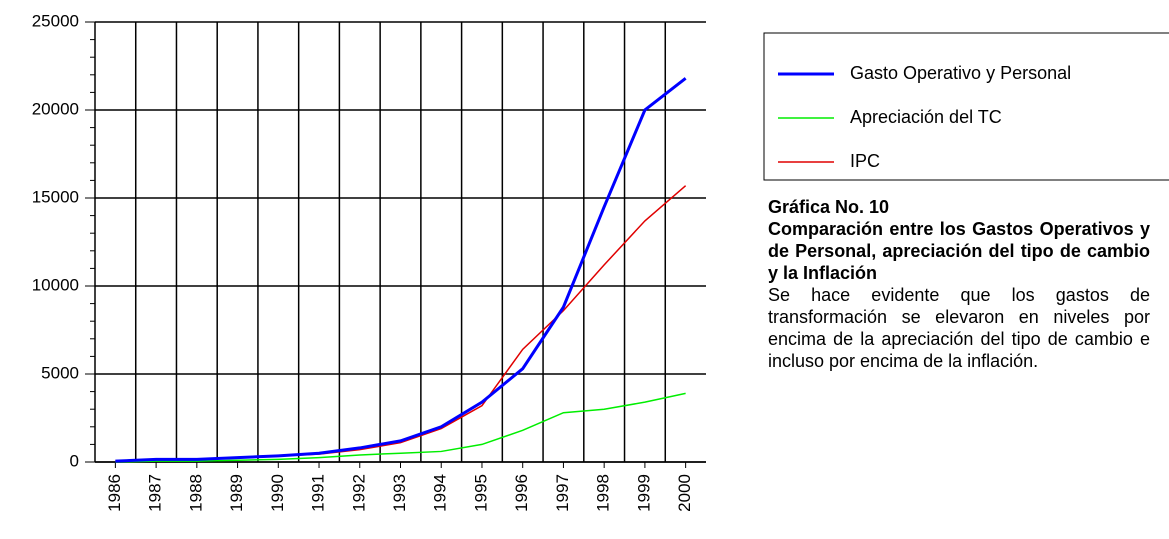  Describe the element at coordinates (318, 493) in the screenshot. I see `x-tick-label: 1991` at that location.